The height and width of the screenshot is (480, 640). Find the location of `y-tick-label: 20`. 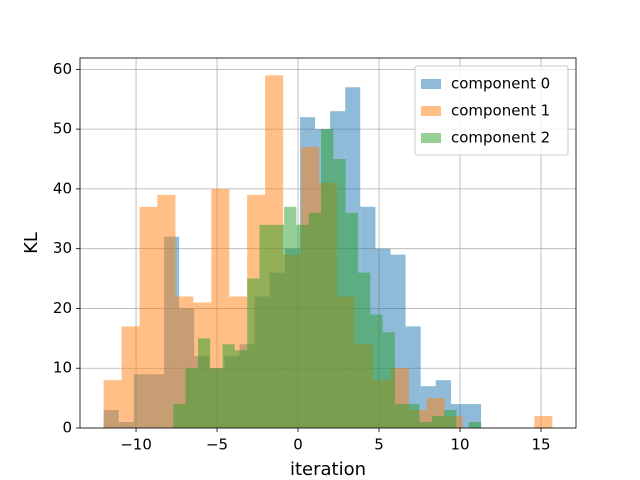

y-tick-label: 20 is located at coordinates (62, 308).